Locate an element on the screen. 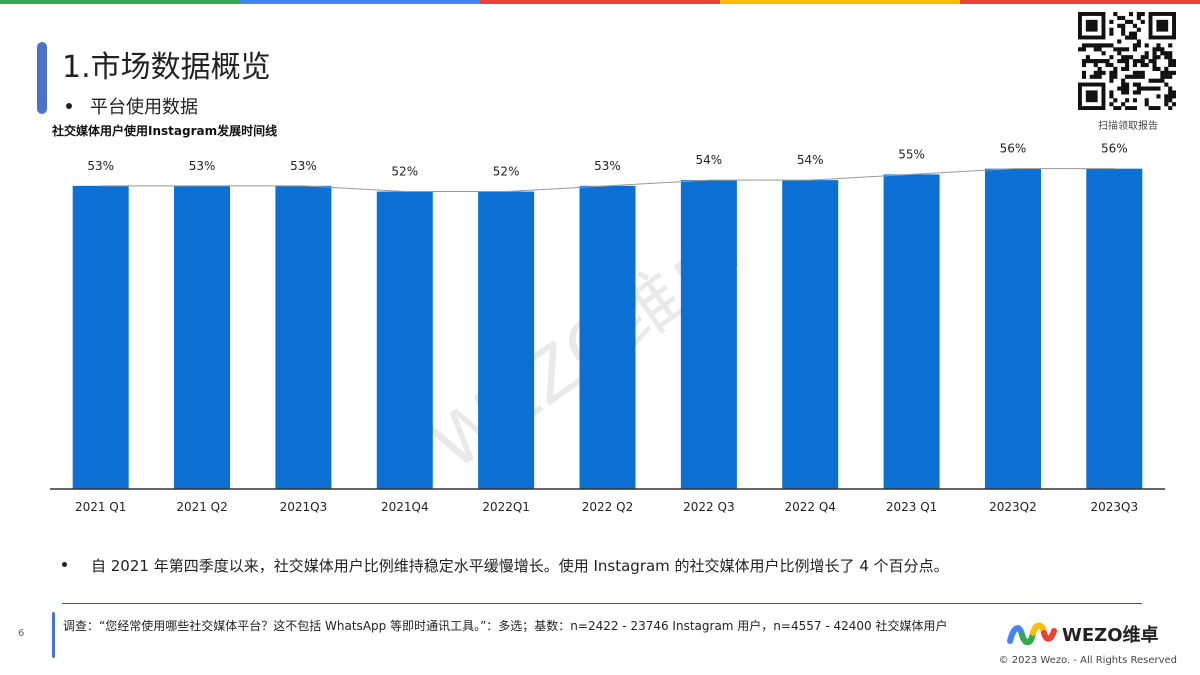  qr-code-icon is located at coordinates (1127, 61).